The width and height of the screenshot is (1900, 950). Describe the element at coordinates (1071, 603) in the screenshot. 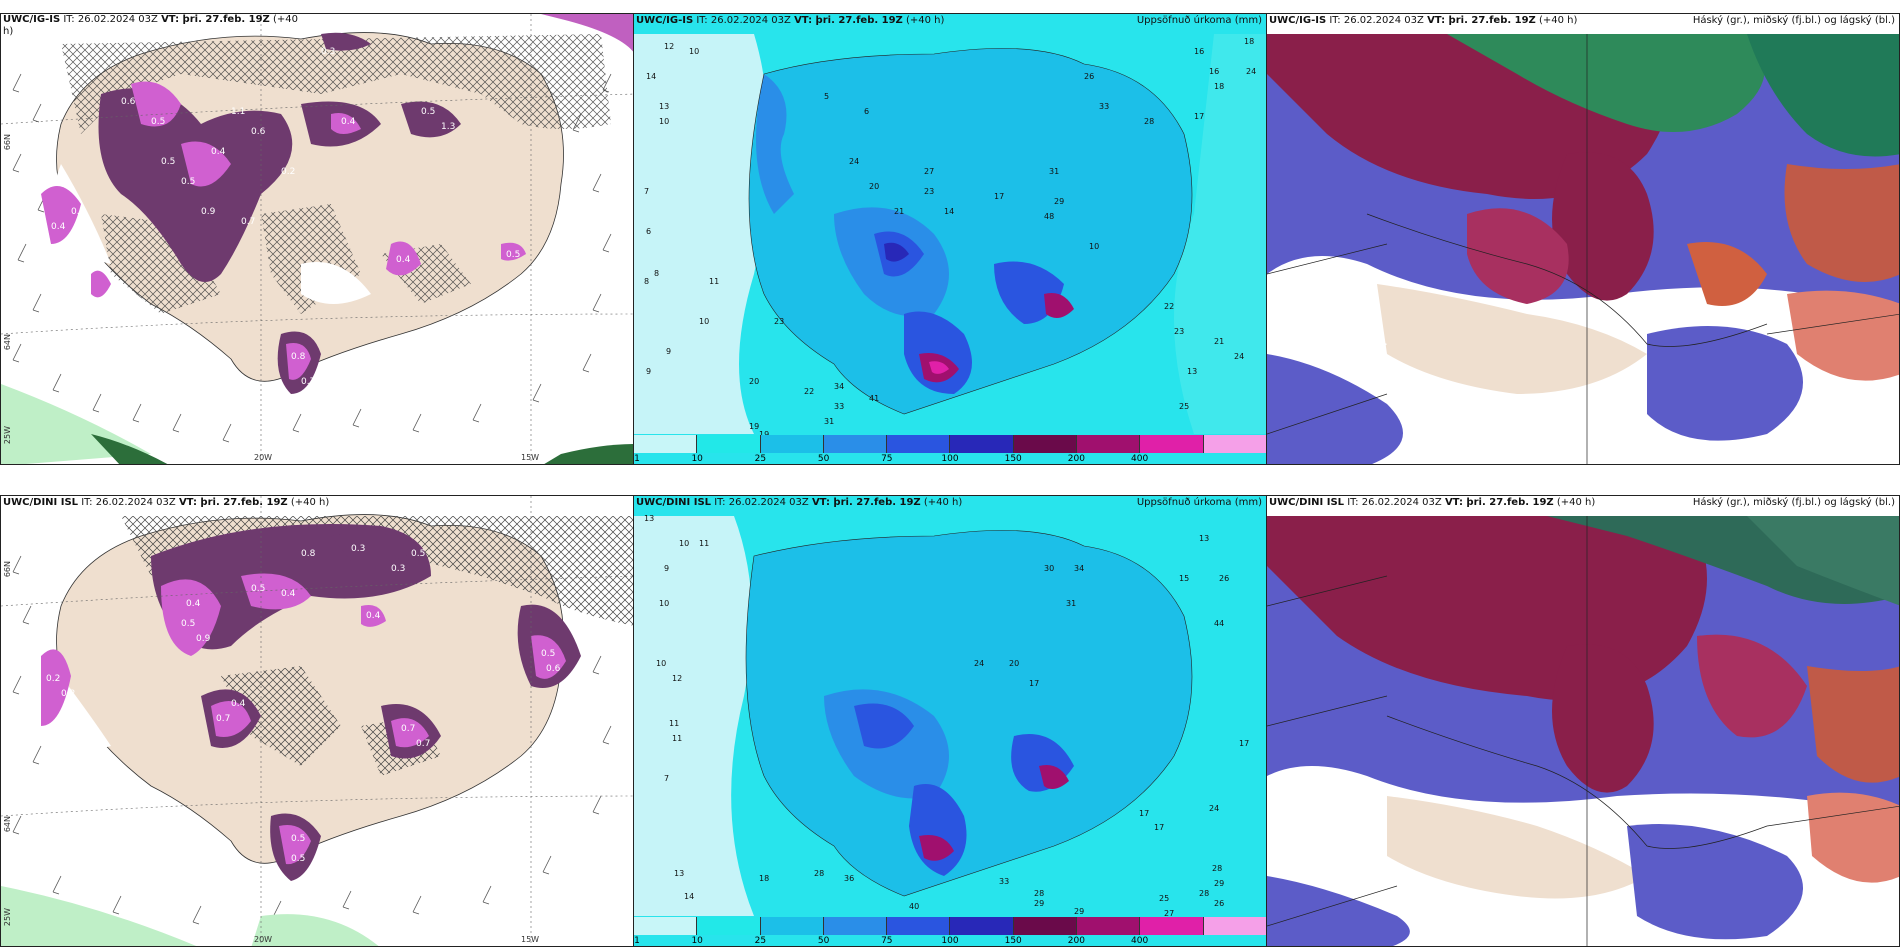

I see `precip-value: 31` at that location.